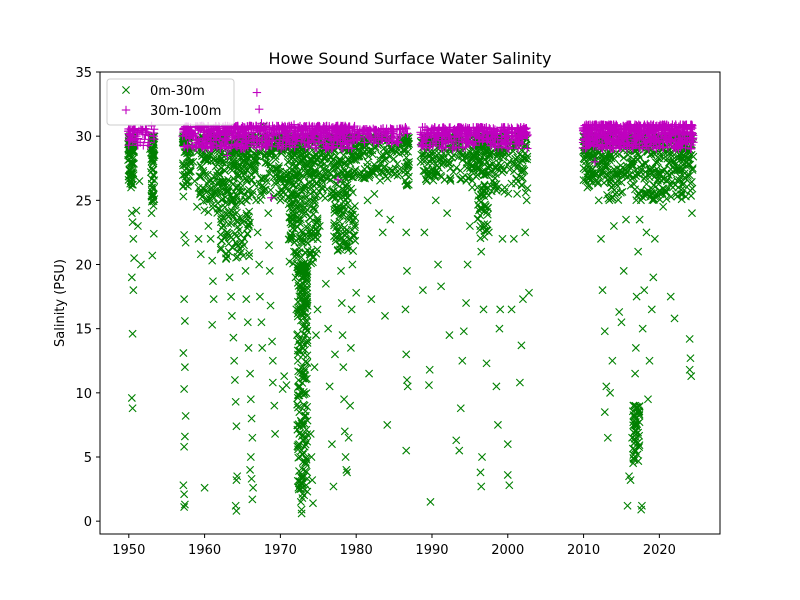 The width and height of the screenshot is (800, 600). I want to click on x-tick-label: 1970, so click(280, 550).